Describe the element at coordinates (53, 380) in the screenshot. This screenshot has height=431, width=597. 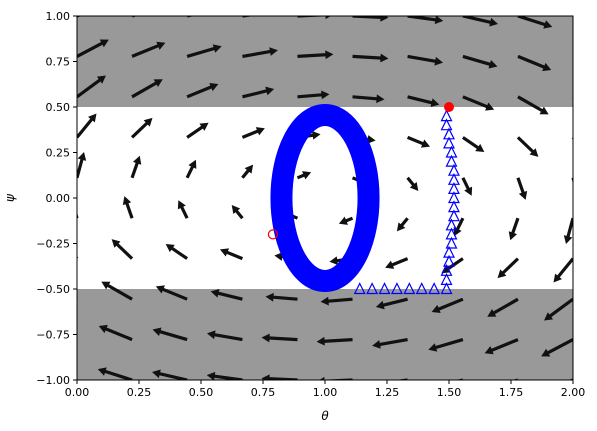
I see `y-tick-label: −1.00` at that location.